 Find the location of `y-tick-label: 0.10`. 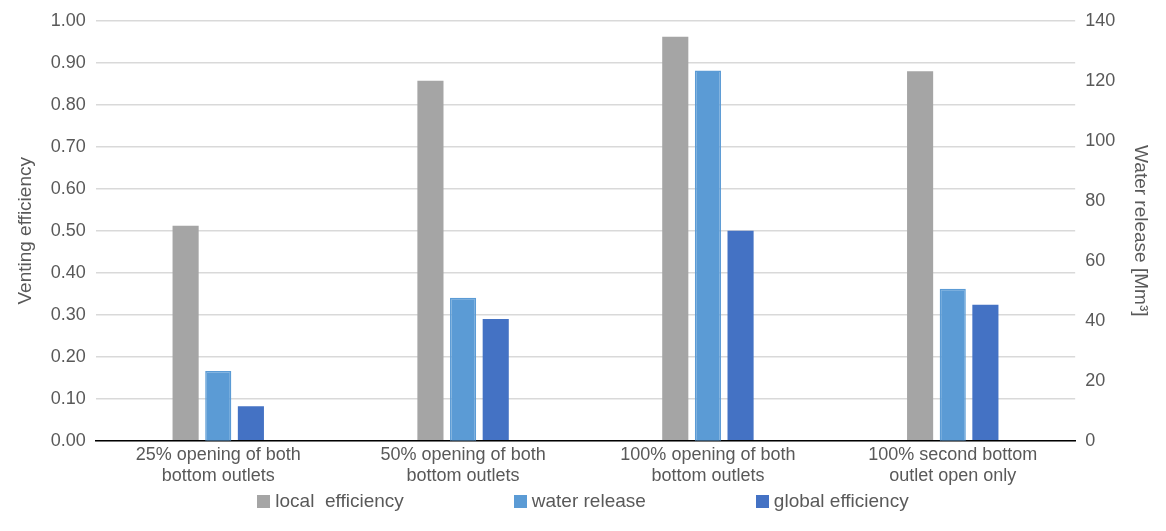

y-tick-label: 0.10 is located at coordinates (68, 397).